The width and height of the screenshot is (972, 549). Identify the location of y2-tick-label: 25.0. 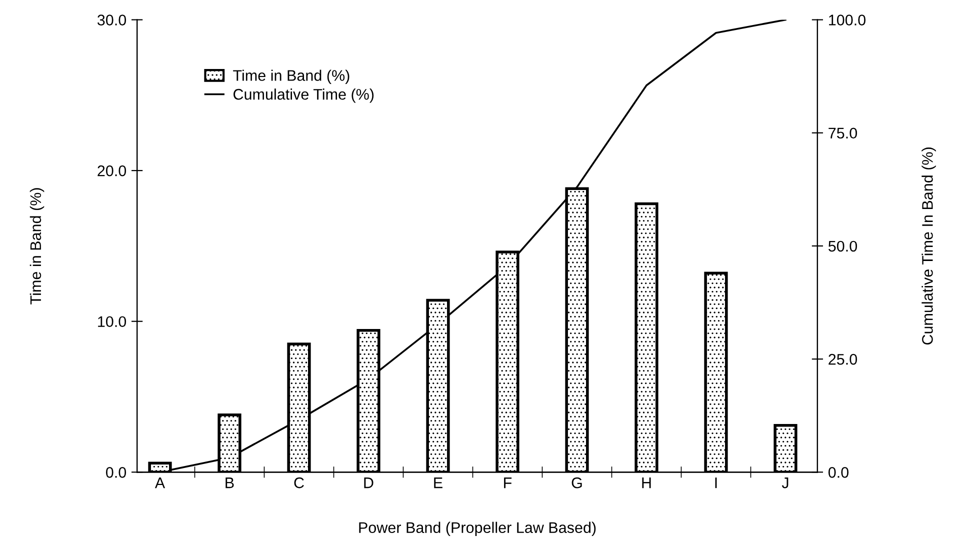
(843, 359).